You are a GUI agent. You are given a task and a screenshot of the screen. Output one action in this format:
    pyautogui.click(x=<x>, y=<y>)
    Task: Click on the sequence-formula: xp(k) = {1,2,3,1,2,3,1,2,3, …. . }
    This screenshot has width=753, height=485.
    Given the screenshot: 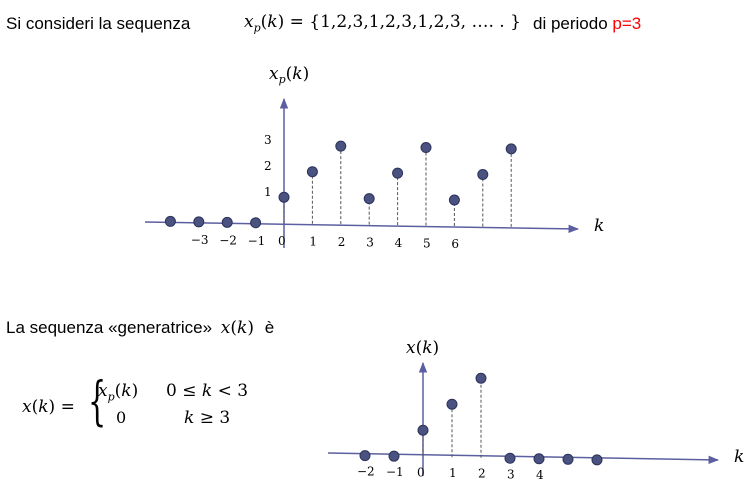 What is the action you would take?
    pyautogui.click(x=382, y=23)
    